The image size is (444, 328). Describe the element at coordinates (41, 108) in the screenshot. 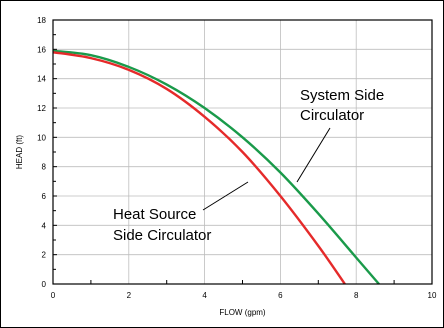

I see `y-tick-label: 12` at that location.